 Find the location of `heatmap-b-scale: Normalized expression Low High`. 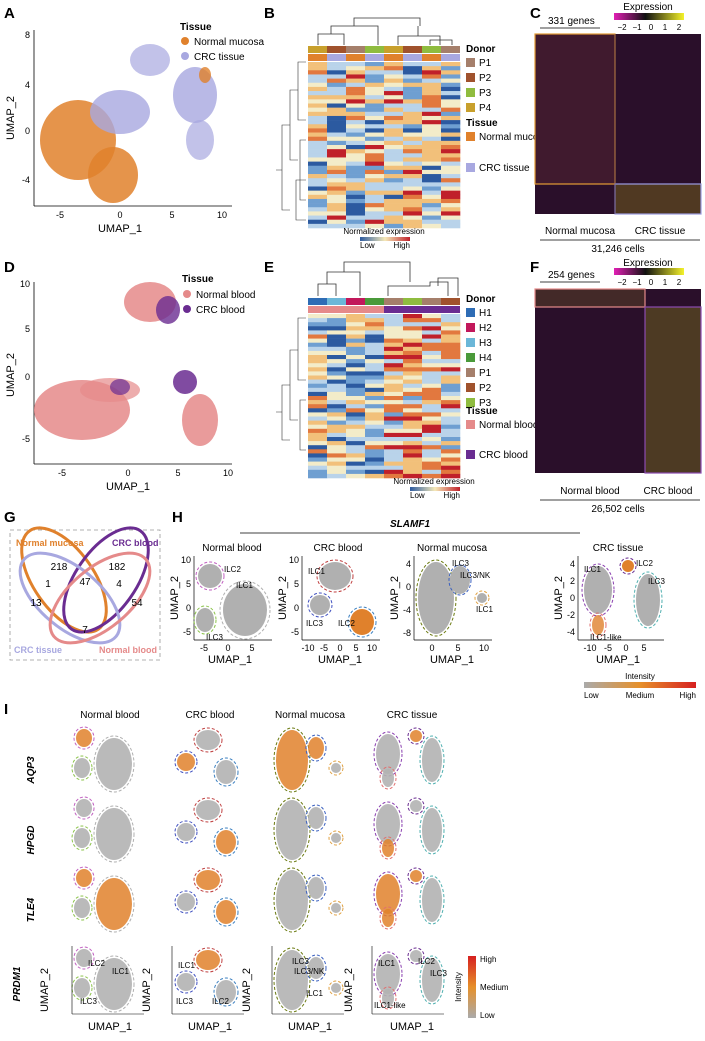

heatmap-b-scale: Normalized expression Low High is located at coordinates (383, 238).